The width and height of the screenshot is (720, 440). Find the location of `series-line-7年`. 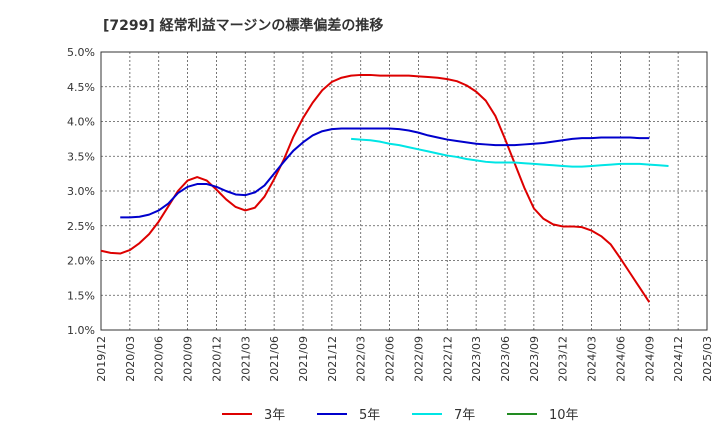

series-line-7年 is located at coordinates (510, 152).